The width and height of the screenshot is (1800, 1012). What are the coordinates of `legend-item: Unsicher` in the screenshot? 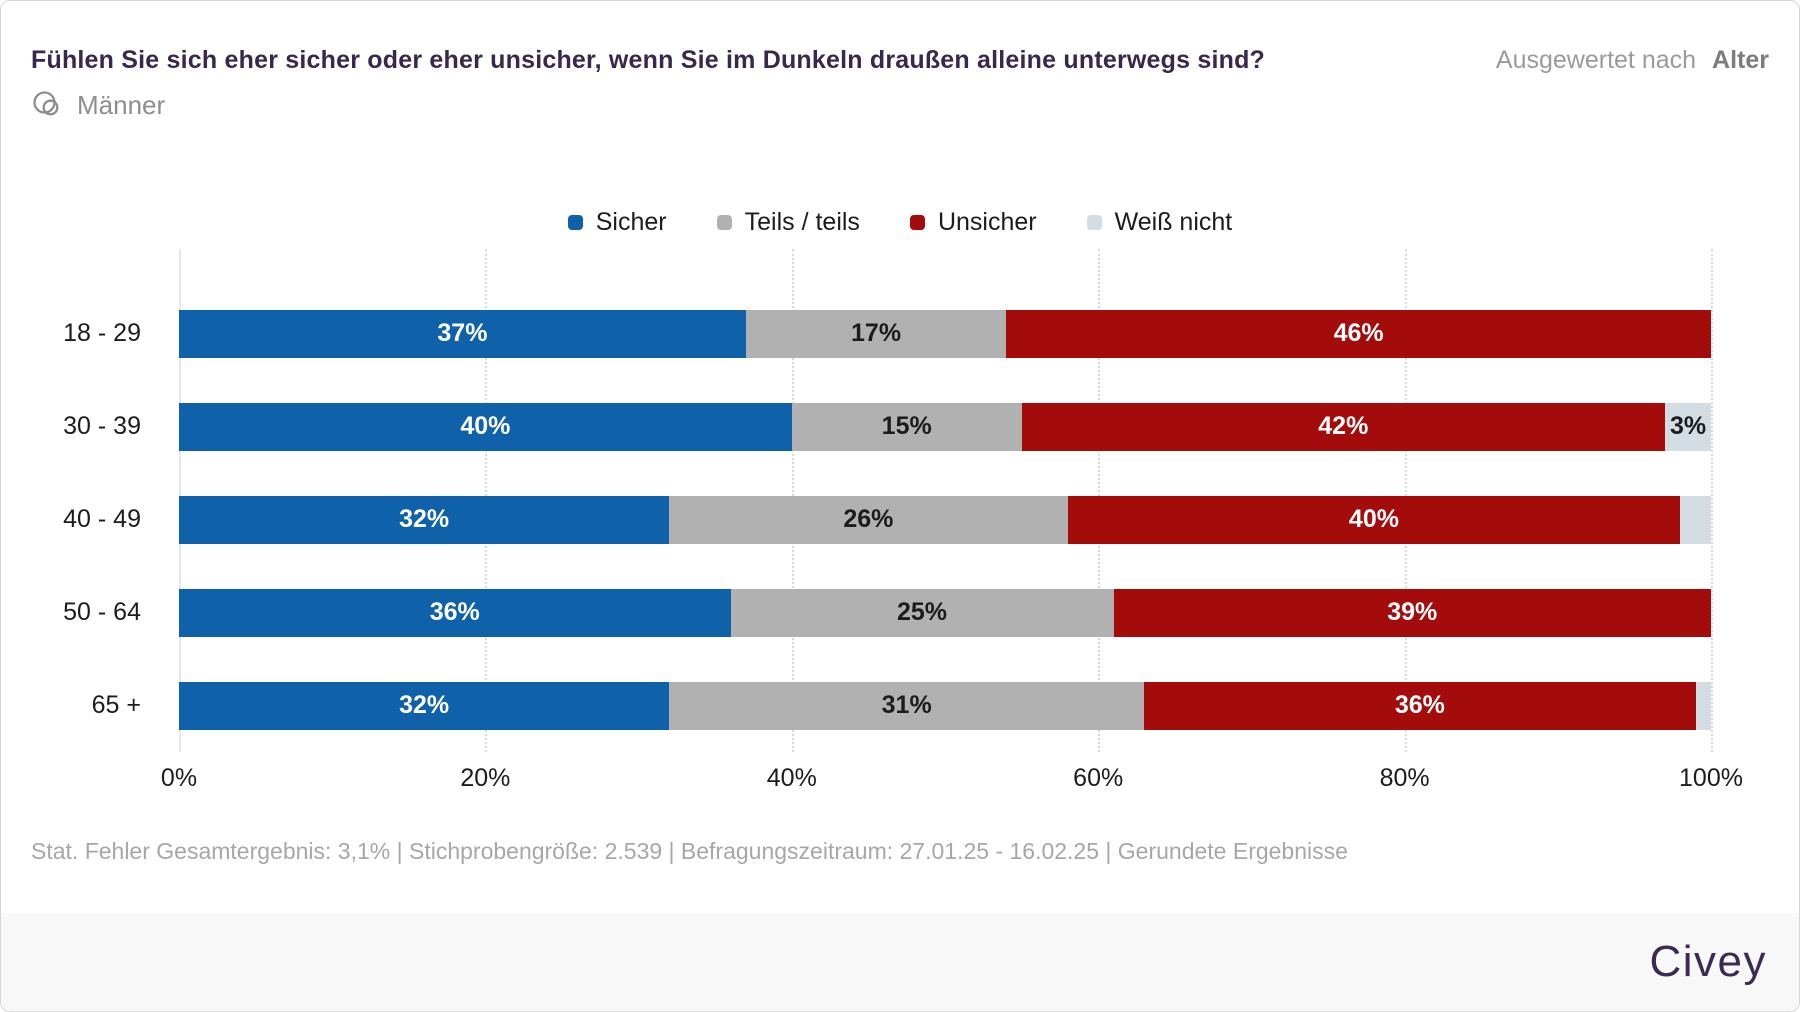 It's located at (973, 222).